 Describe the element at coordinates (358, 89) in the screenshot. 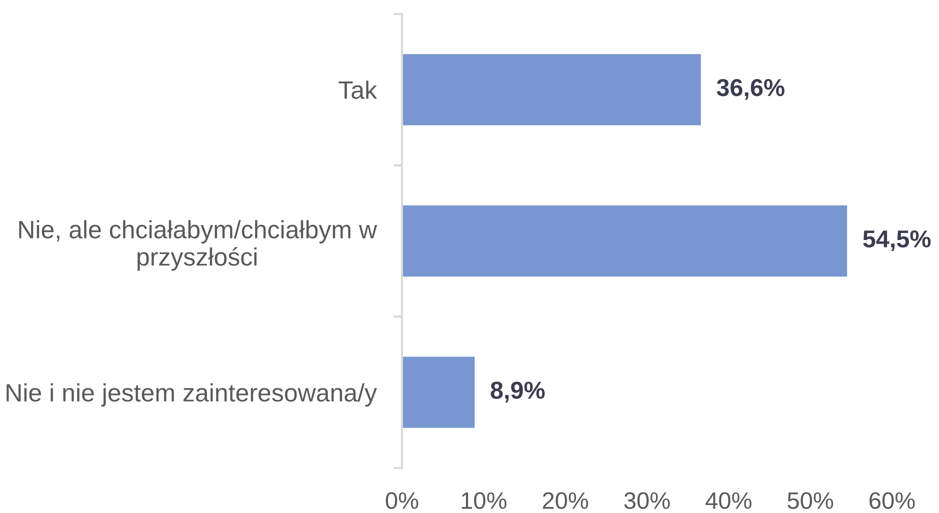

I see `y-tick-label: Tak` at that location.